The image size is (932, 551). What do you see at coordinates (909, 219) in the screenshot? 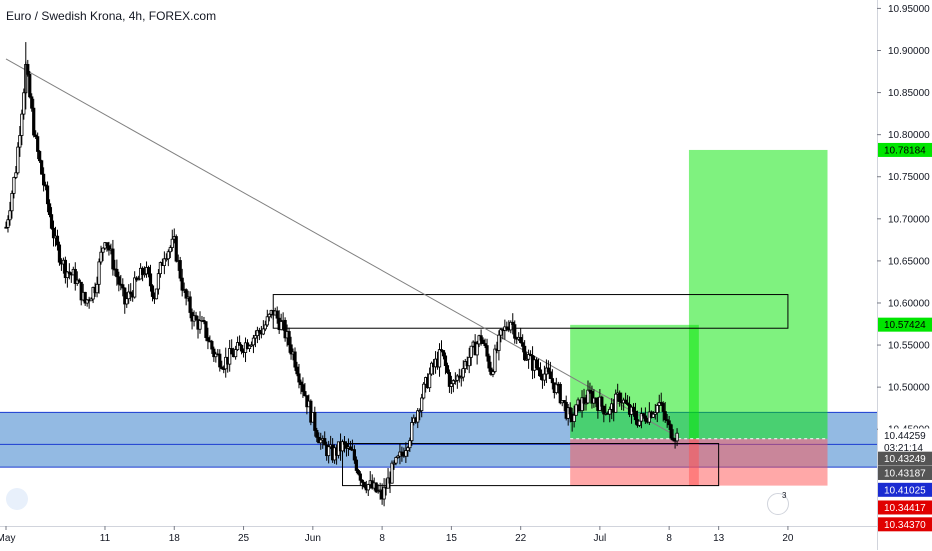
I see `price-tick-label: 10.70000` at bounding box center [909, 219].